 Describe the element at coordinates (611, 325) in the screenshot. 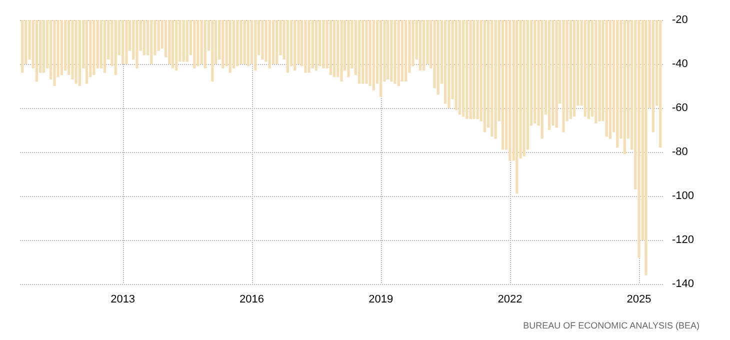

I see `text: BUREAU OF ECONOMIC ANALYSIS (BEA)` at that location.